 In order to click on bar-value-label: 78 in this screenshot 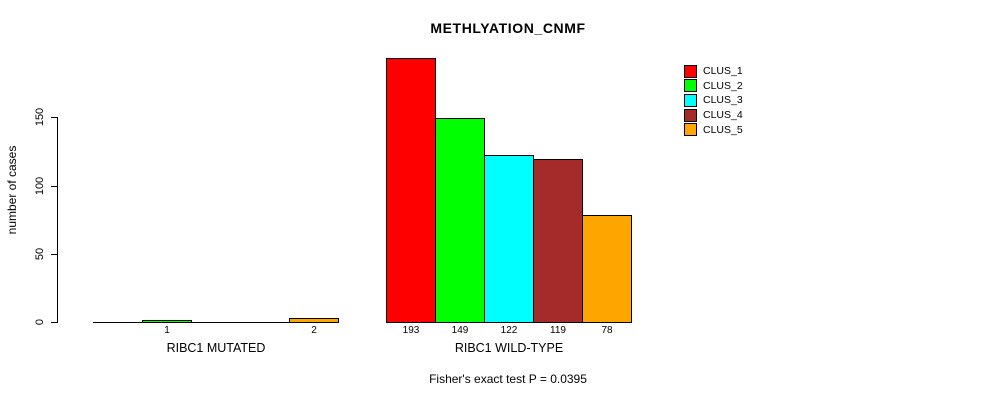, I will do `click(607, 330)`.